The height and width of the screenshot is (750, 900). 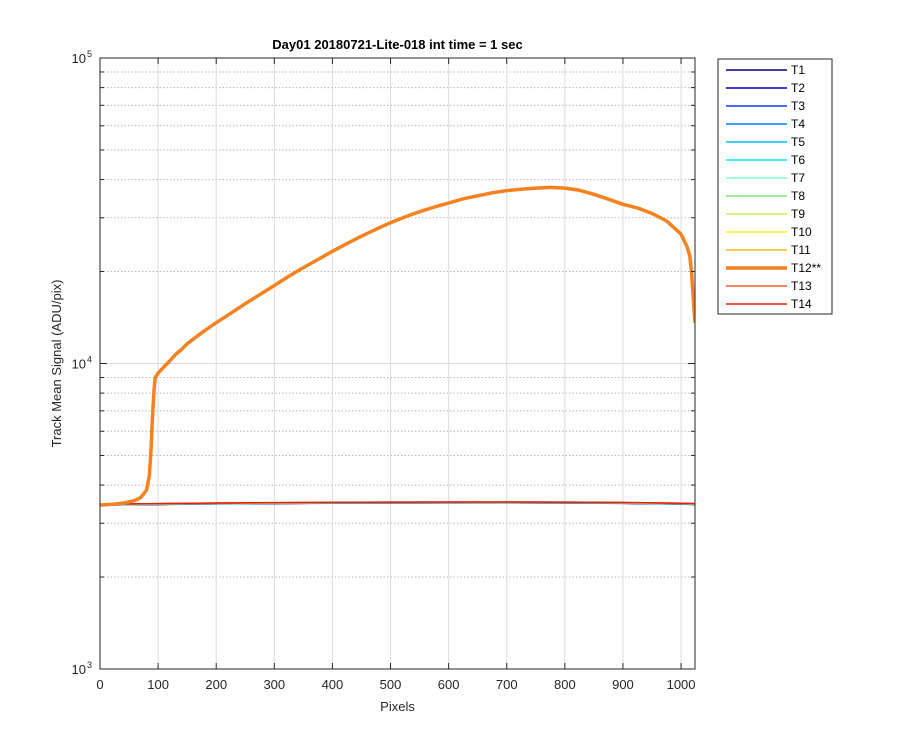 What do you see at coordinates (798, 160) in the screenshot?
I see `legend-item-t6-label: T6` at bounding box center [798, 160].